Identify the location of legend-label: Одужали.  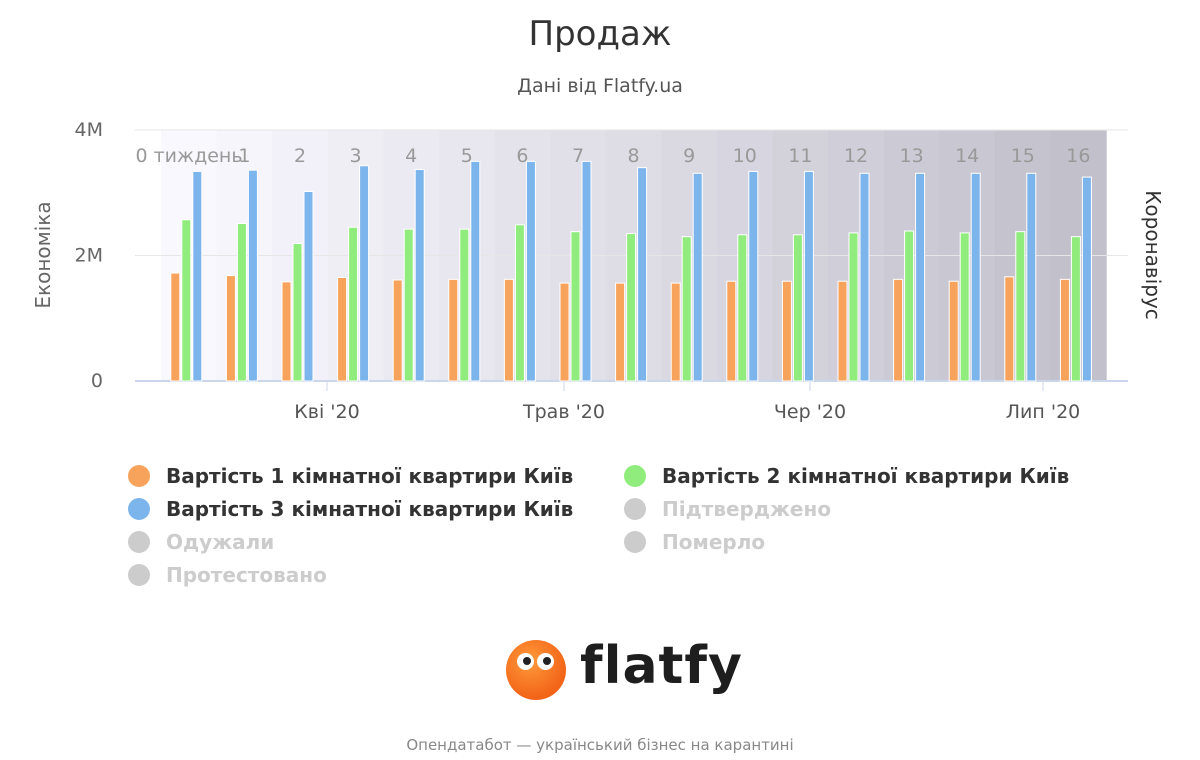
(220, 542).